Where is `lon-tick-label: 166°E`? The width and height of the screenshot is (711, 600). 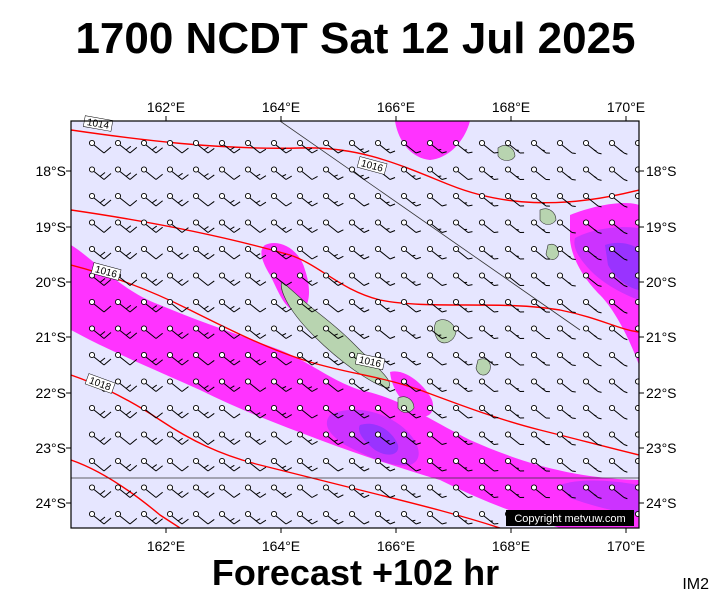 lon-tick-label: 166°E is located at coordinates (396, 546).